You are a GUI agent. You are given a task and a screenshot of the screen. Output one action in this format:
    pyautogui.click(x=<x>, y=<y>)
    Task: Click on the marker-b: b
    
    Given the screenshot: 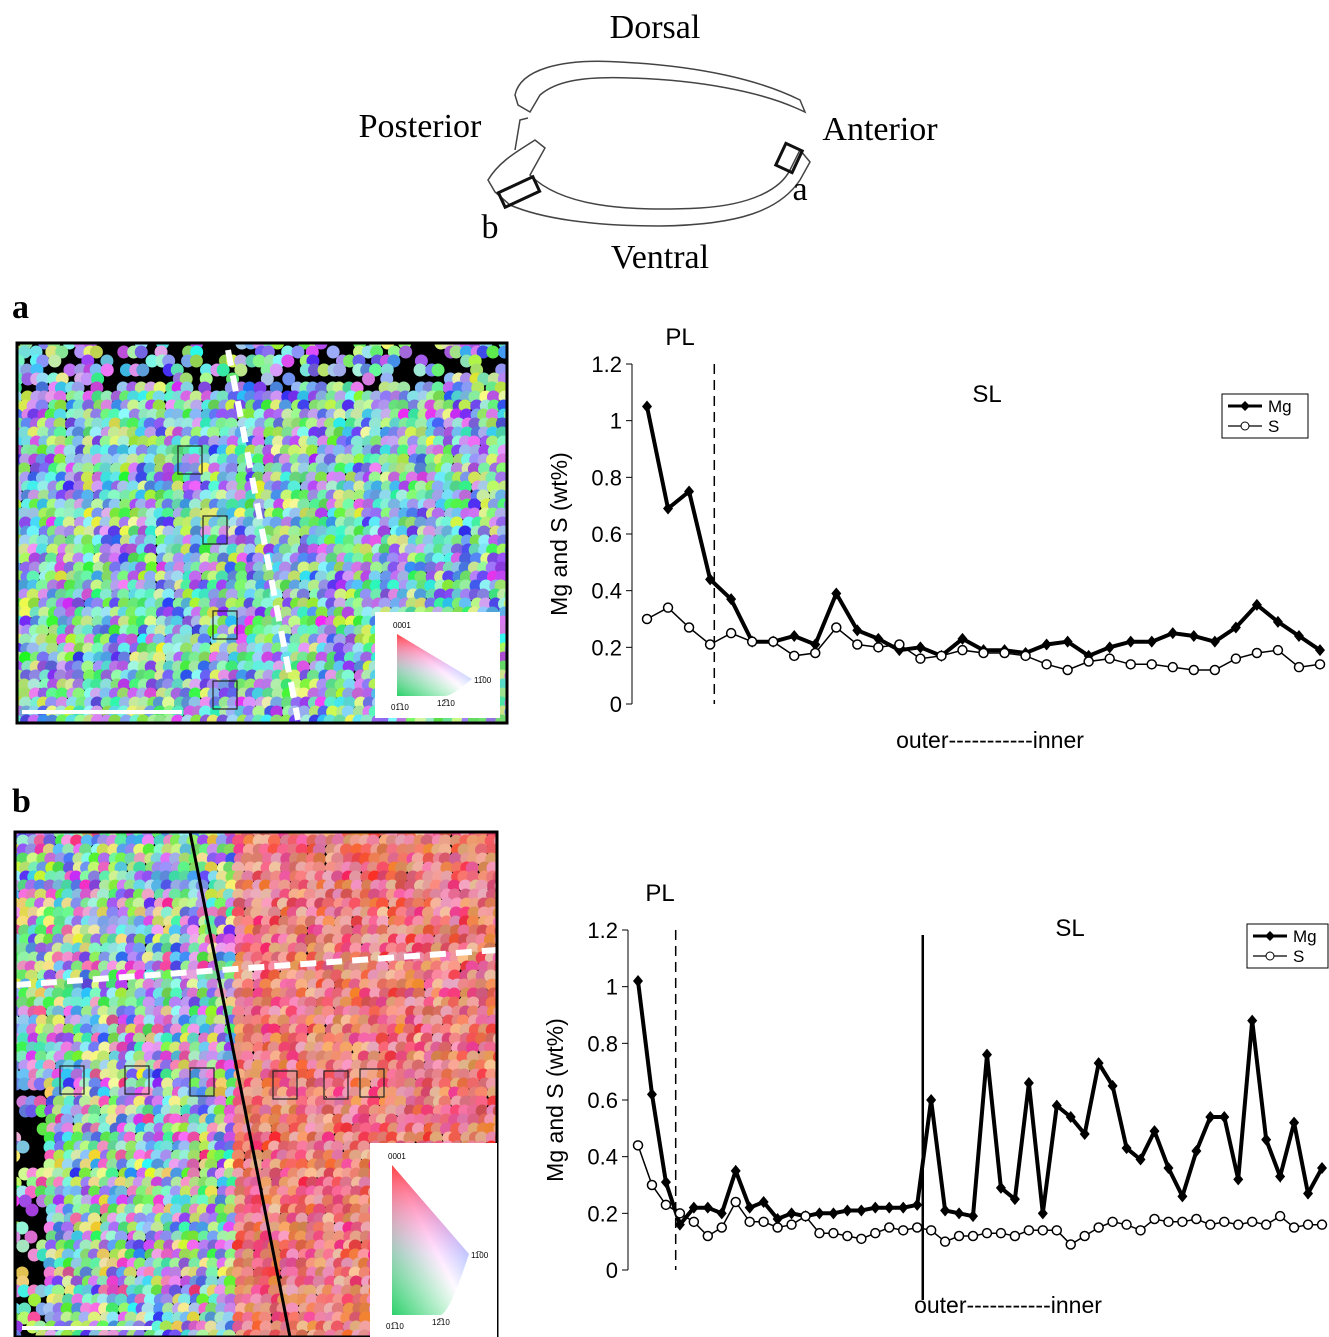 What is the action you would take?
    pyautogui.click(x=490, y=227)
    